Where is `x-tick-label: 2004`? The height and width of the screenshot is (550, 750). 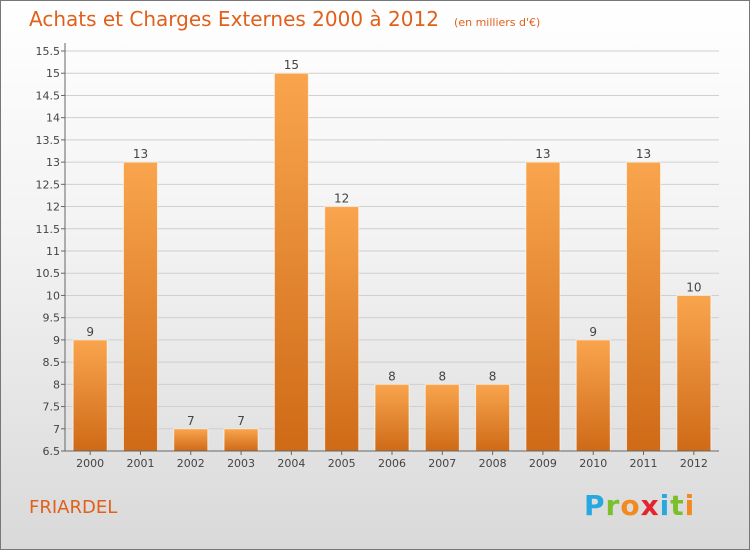 x-tick-label: 2004 is located at coordinates (291, 463).